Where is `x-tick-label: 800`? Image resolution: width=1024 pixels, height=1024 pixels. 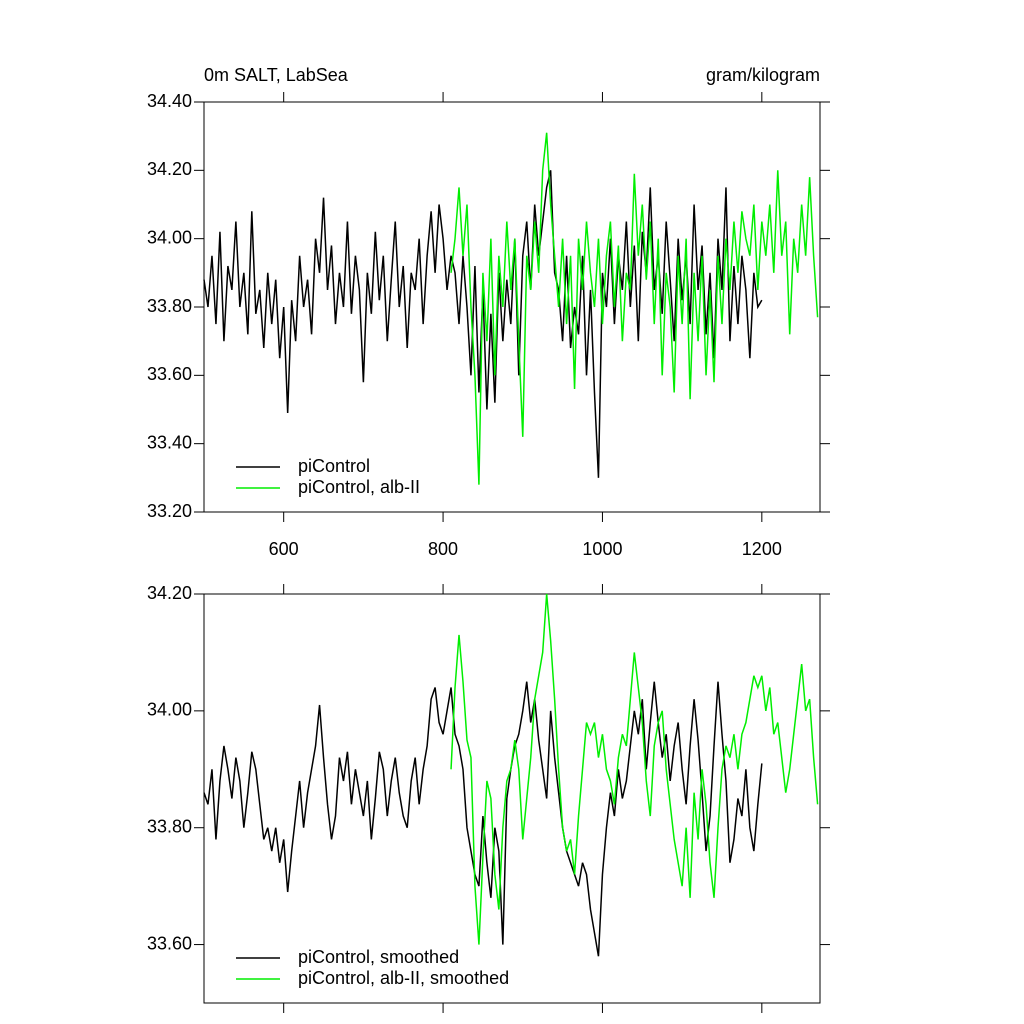
x-tick-label: 800 is located at coordinates (443, 549).